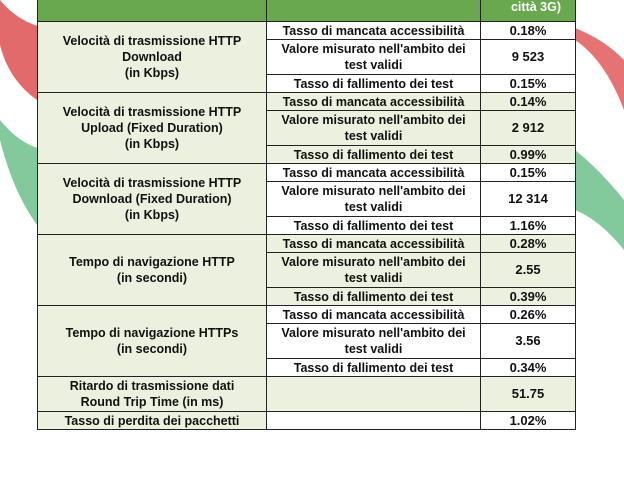 The image size is (624, 500). Describe the element at coordinates (152, 270) in the screenshot. I see `metric-cell: Tempo di navigazione HTTP (in secondi)` at that location.